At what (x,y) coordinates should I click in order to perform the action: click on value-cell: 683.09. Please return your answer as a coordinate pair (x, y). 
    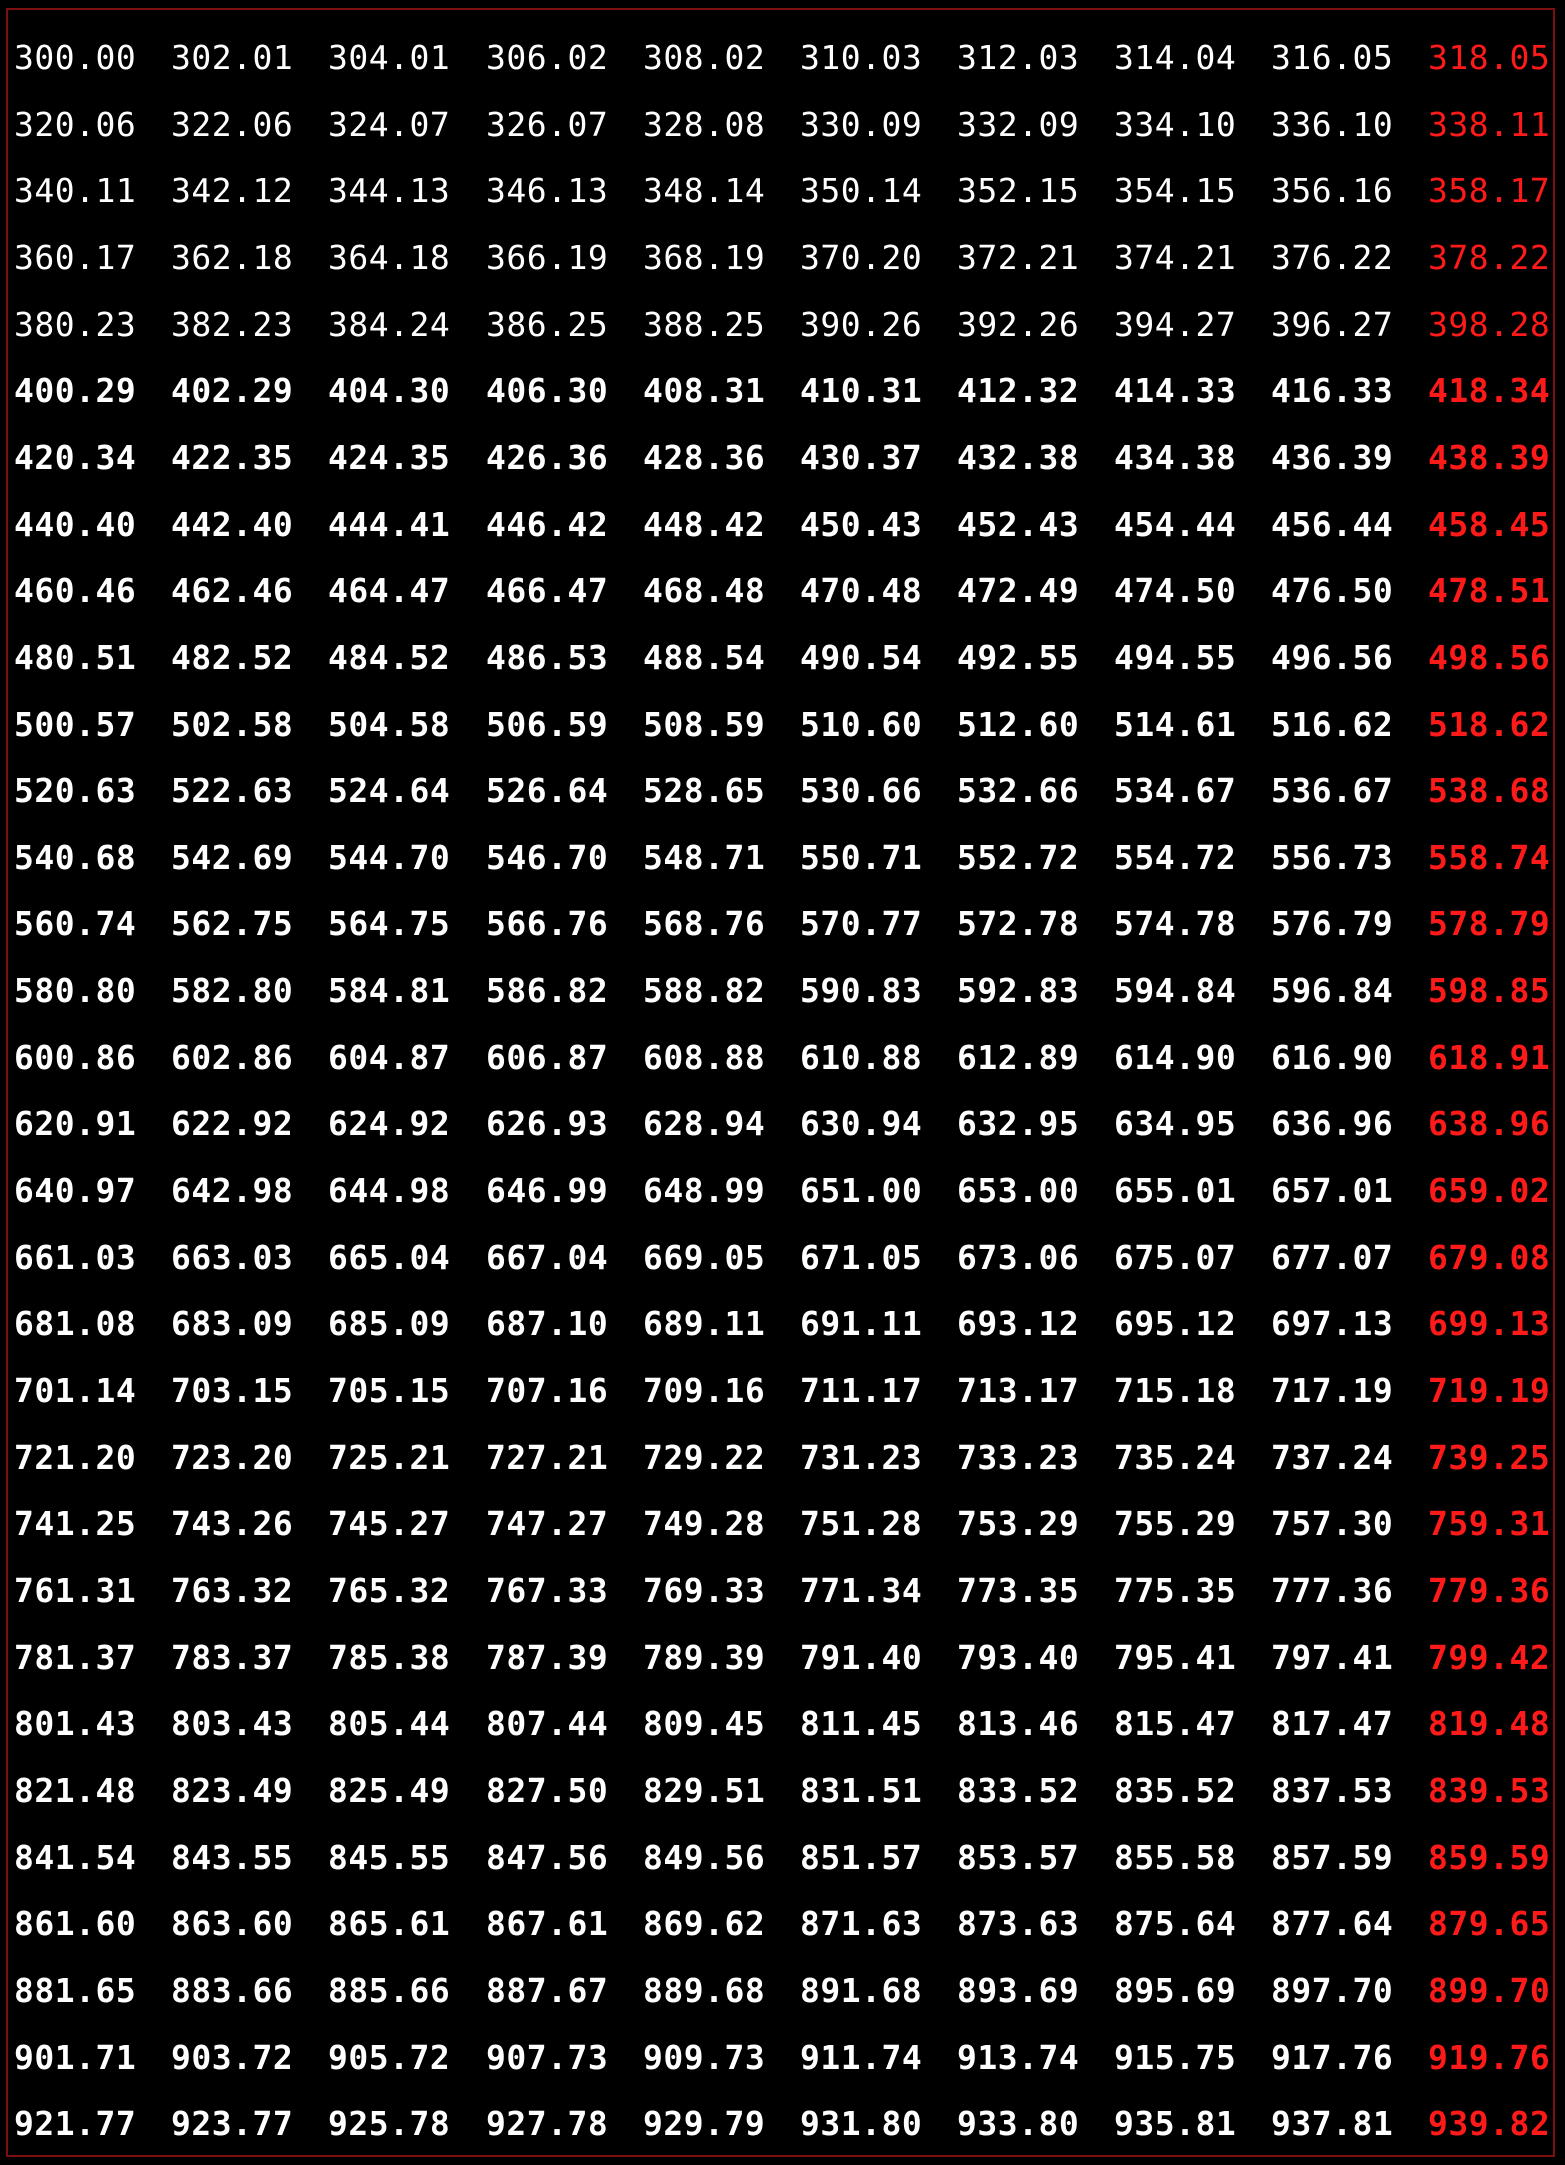
    Looking at the image, I should click on (232, 1324).